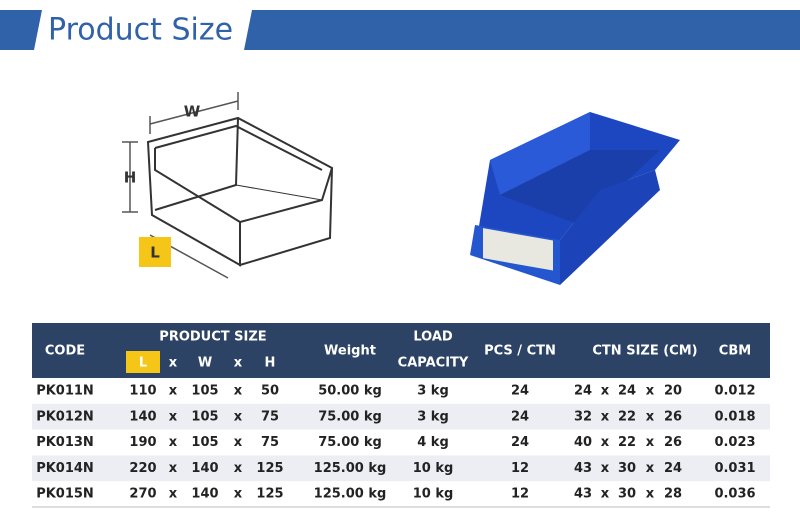  I want to click on title: Product Size, so click(140, 30).